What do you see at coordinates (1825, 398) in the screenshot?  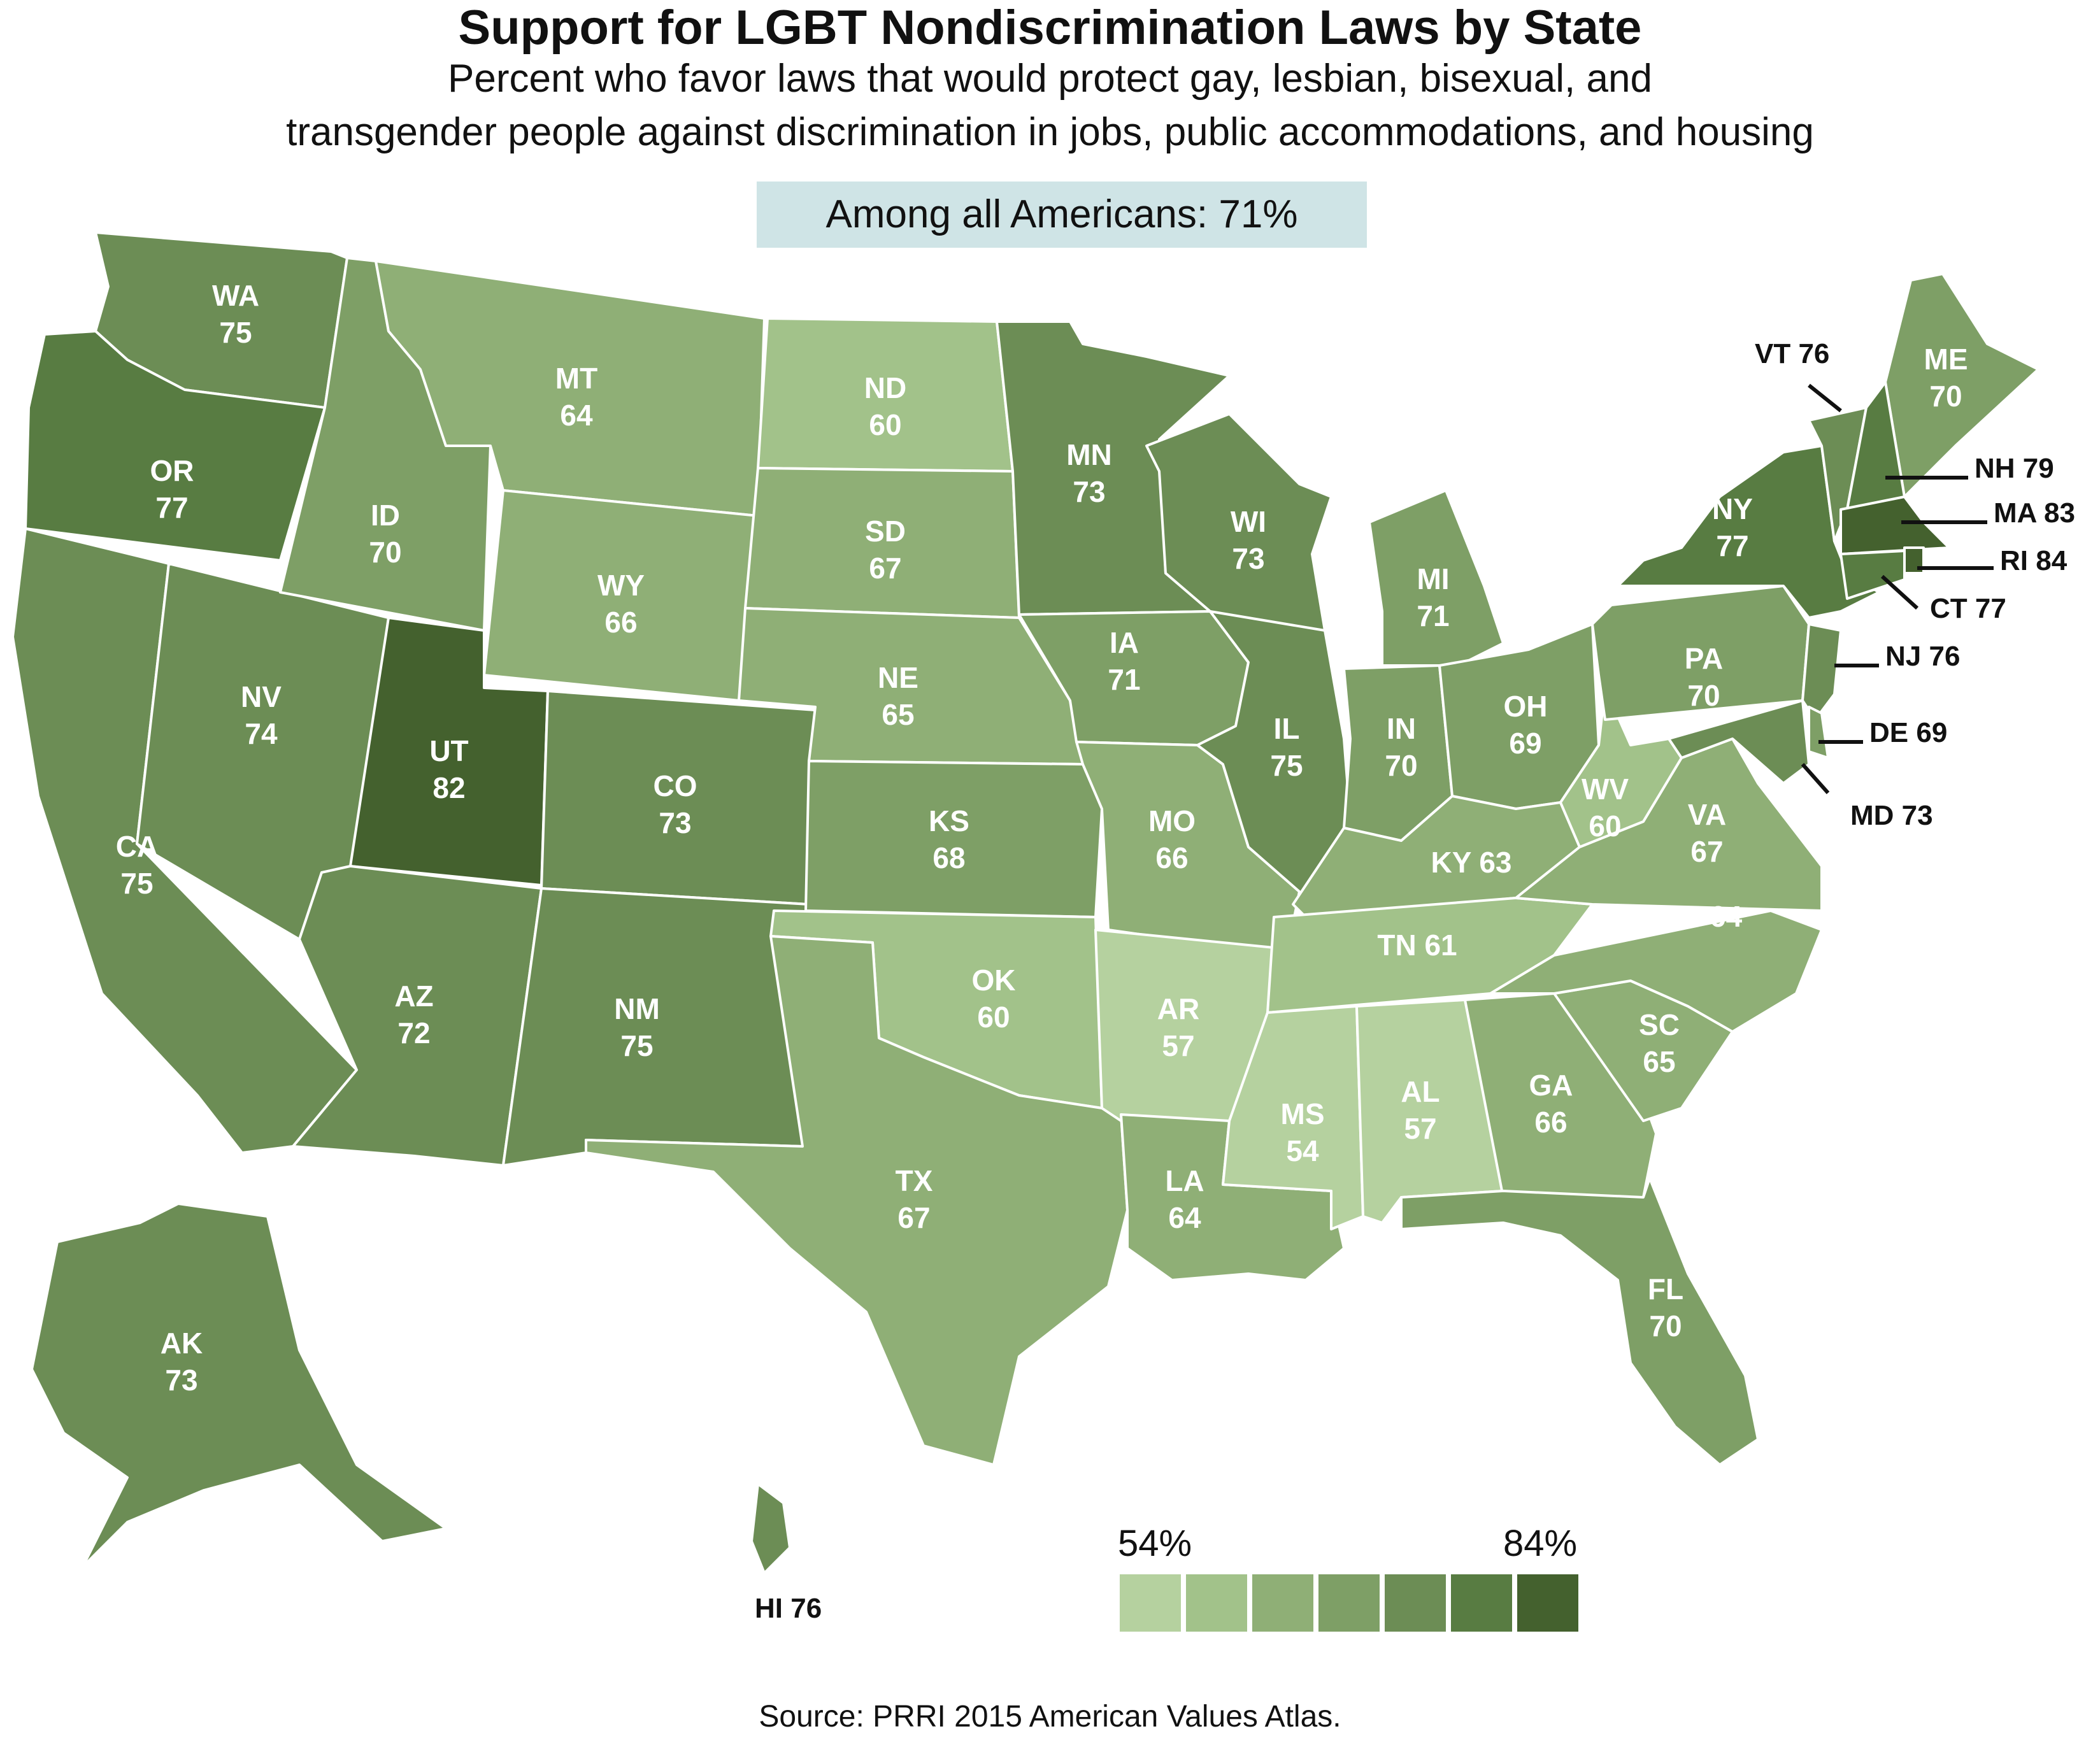 I see `callout-line-vt` at bounding box center [1825, 398].